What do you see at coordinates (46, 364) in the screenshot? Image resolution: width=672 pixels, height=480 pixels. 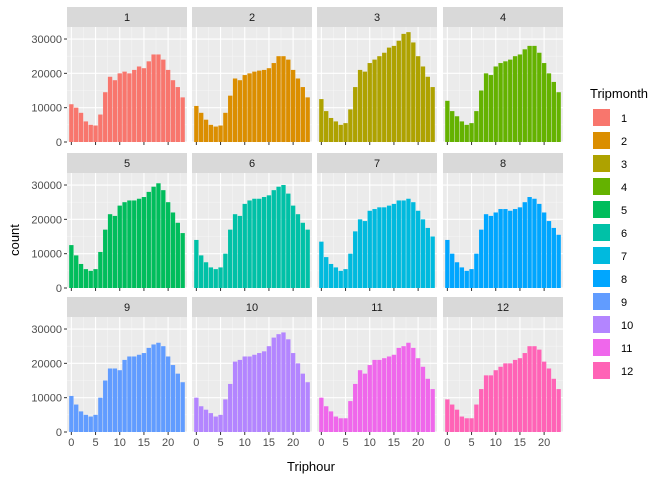 I see `y-tick-label: 20000` at bounding box center [46, 364].